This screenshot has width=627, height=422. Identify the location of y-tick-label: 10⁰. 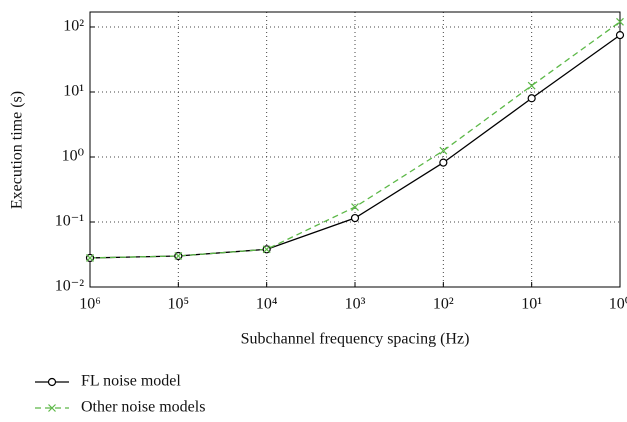
(73, 156).